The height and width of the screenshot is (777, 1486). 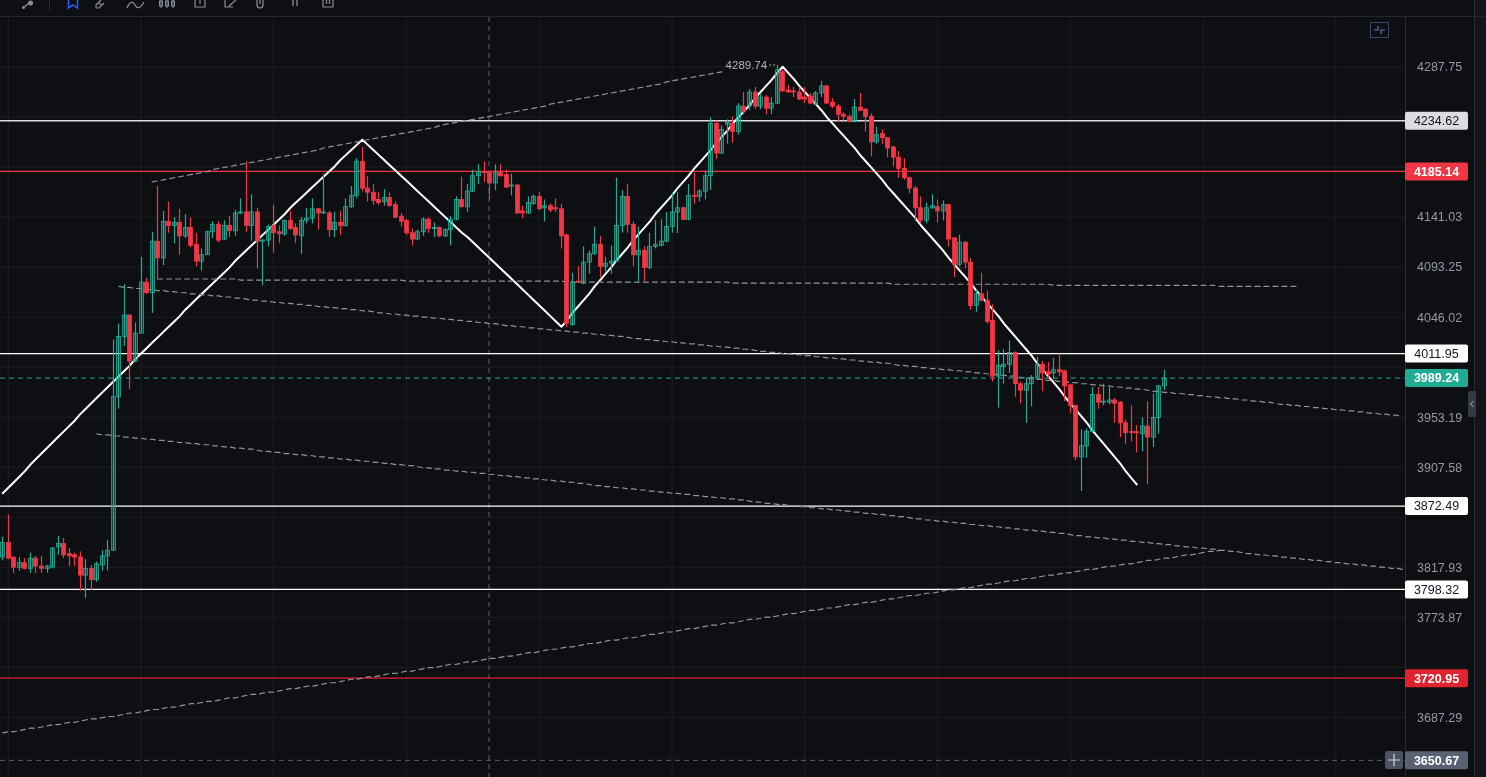 What do you see at coordinates (1440, 217) in the screenshot?
I see `y-tick-label: 4141.03` at bounding box center [1440, 217].